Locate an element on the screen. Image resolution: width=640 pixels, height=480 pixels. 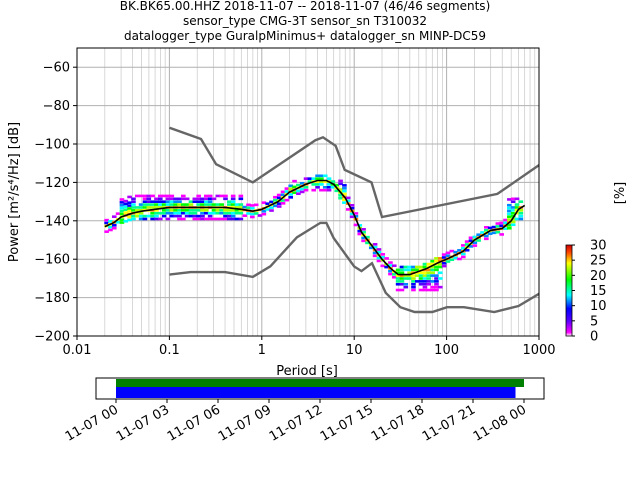
y-tick-label: −80 is located at coordinates (56, 106).